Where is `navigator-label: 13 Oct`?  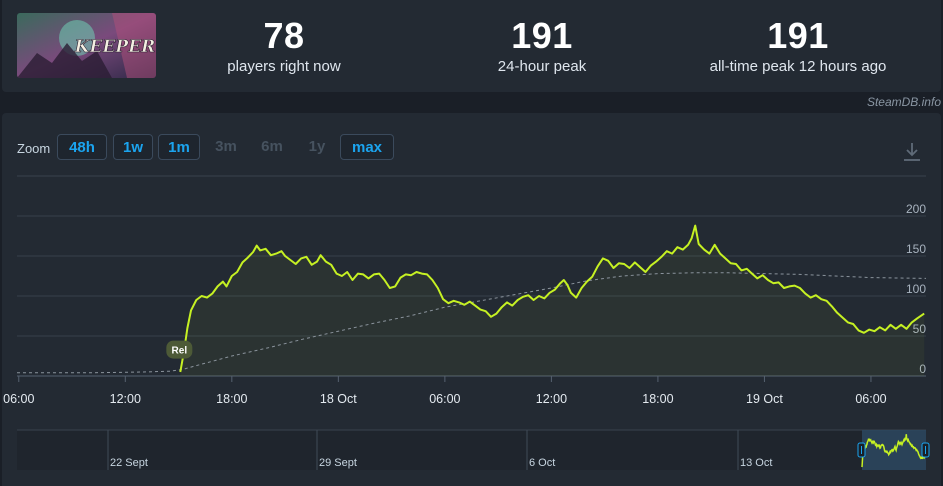
navigator-label: 13 Oct is located at coordinates (756, 463).